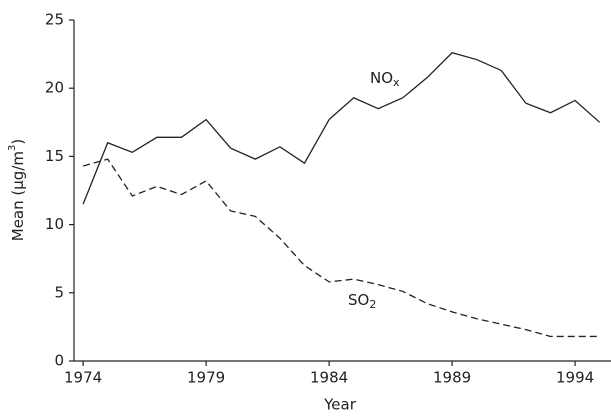 The width and height of the screenshot is (611, 416). I want to click on series-label-sub: 2, so click(372, 304).